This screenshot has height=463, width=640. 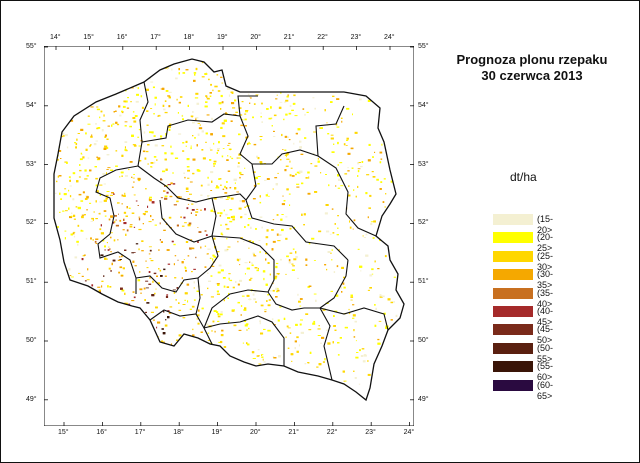 I want to click on voivodeship-border, so click(x=168, y=295).